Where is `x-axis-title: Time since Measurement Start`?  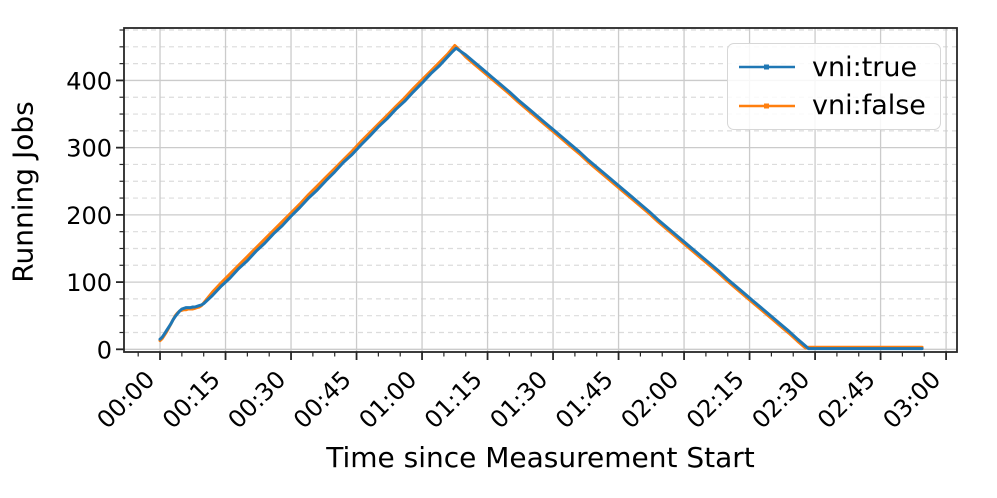 x-axis-title: Time since Measurement Start is located at coordinates (540, 457).